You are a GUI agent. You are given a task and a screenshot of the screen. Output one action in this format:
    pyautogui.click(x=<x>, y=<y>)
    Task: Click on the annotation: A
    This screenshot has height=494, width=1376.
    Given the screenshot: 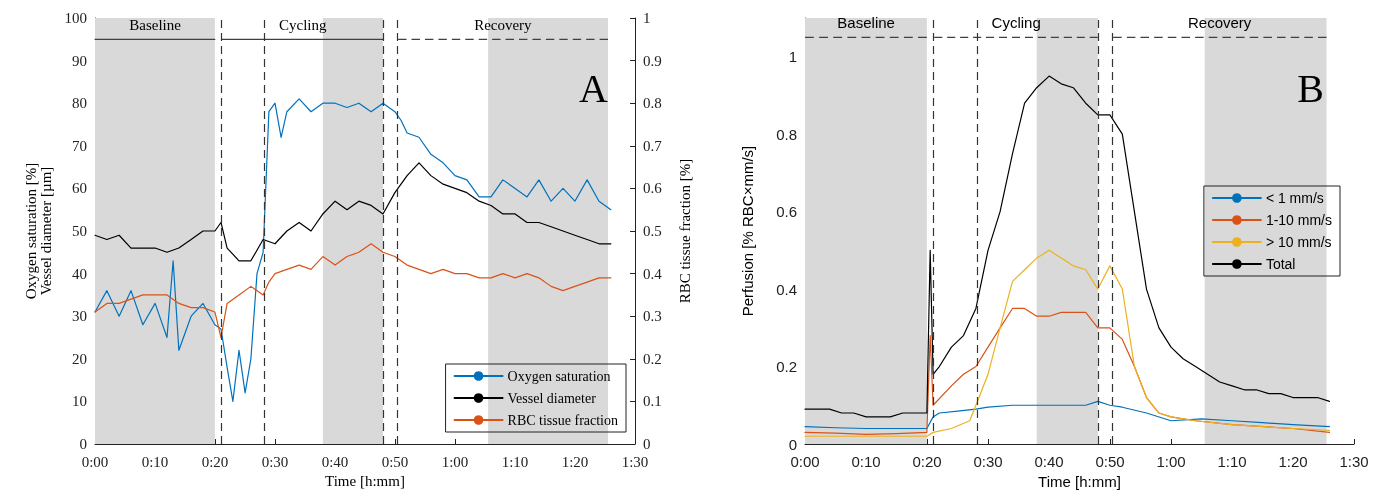 What is the action you would take?
    pyautogui.click(x=594, y=88)
    